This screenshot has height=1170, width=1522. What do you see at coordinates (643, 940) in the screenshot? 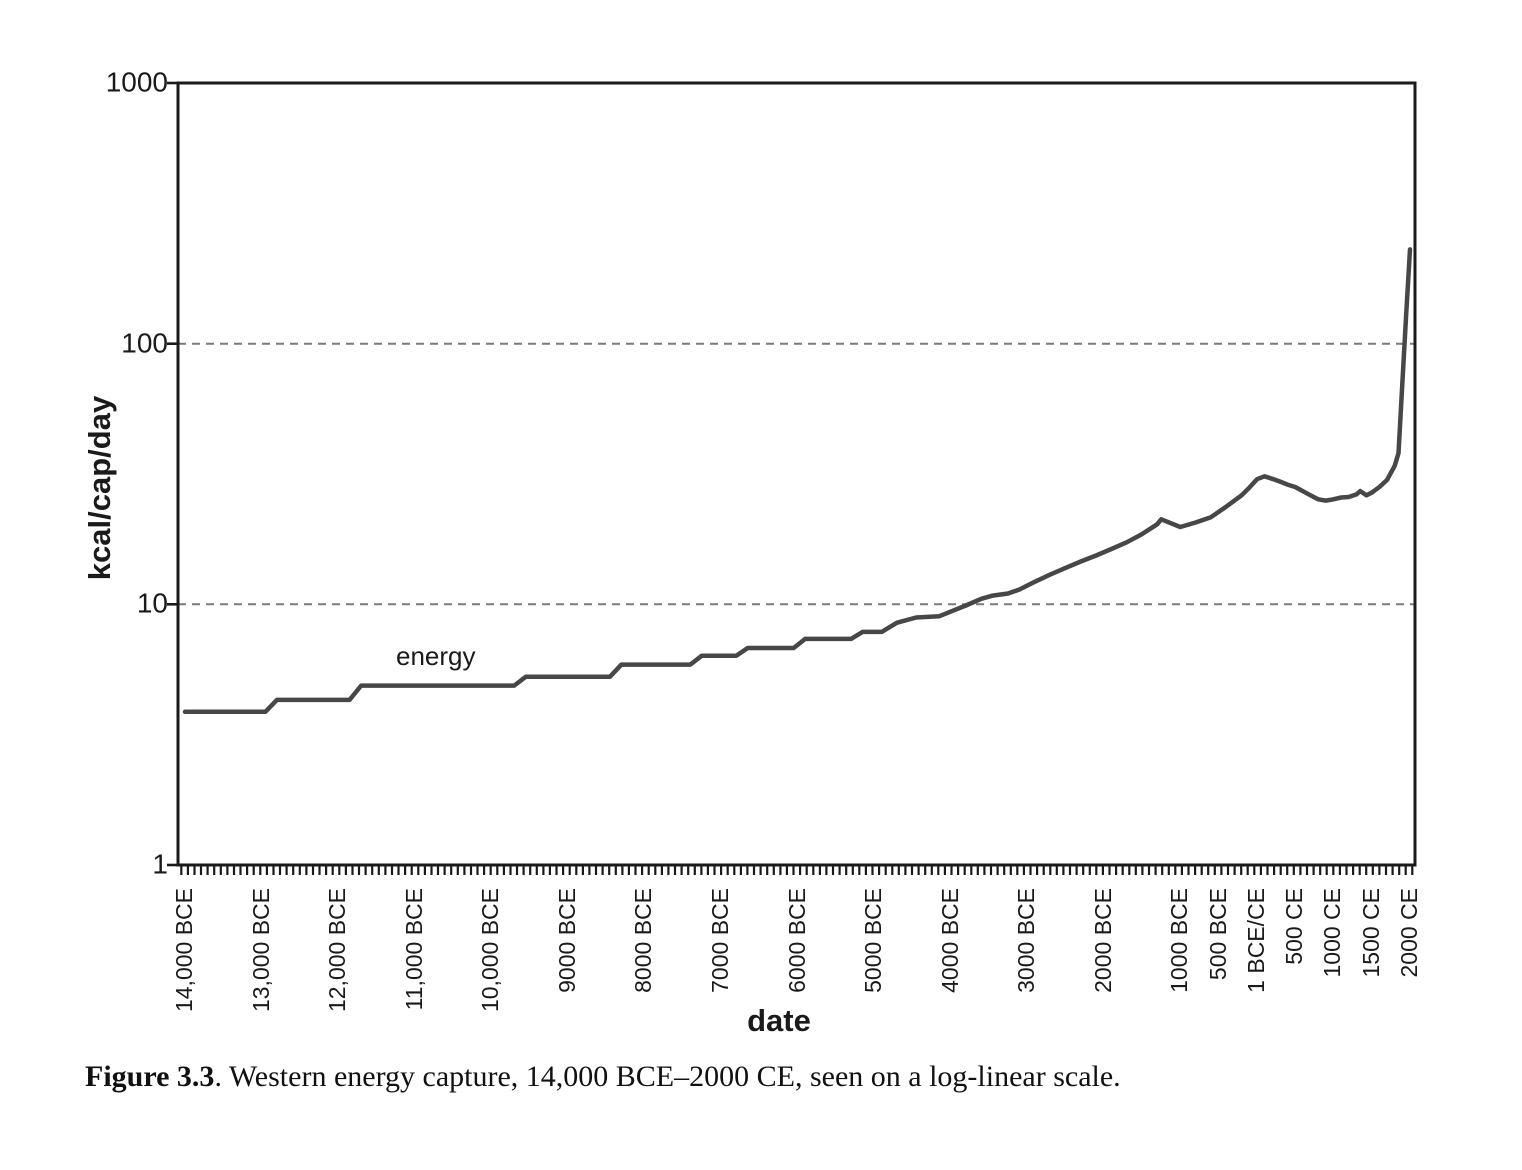
I see `x-tick-label: 8000 BCE` at bounding box center [643, 940].